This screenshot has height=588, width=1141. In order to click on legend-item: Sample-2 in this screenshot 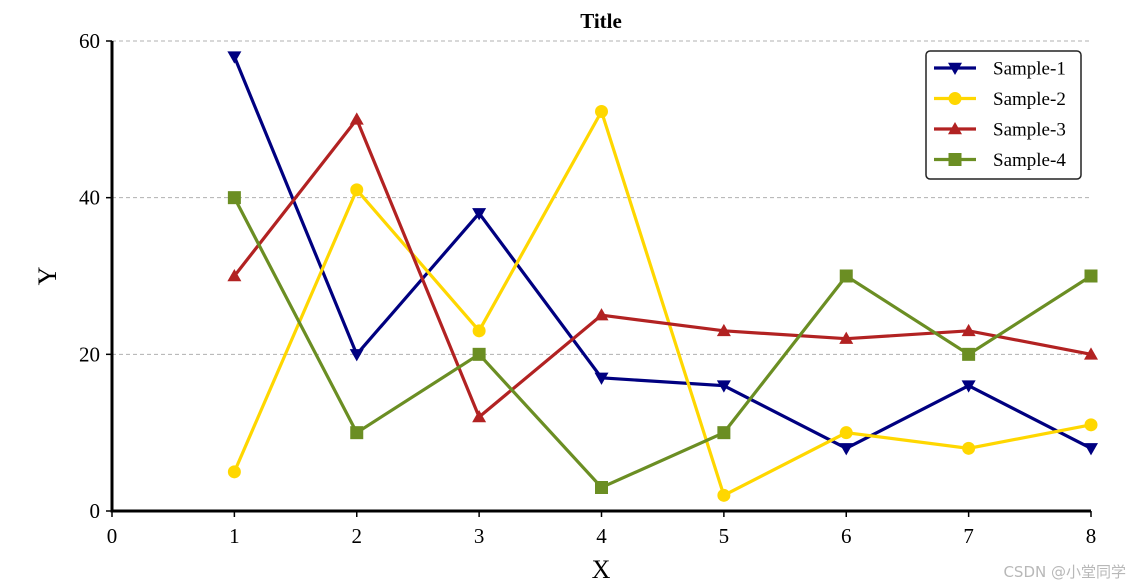, I will do `click(1000, 99)`.